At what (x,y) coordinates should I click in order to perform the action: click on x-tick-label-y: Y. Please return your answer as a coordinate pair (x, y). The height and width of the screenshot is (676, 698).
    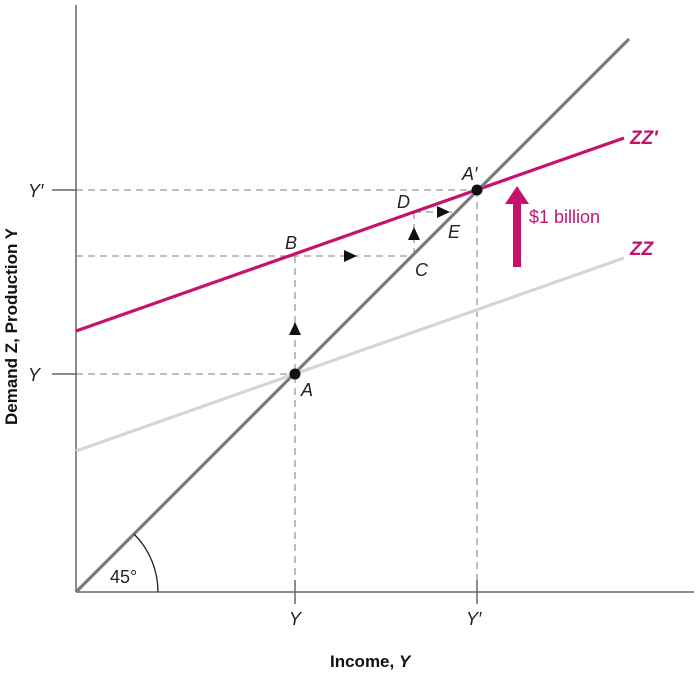
    Looking at the image, I should click on (296, 619).